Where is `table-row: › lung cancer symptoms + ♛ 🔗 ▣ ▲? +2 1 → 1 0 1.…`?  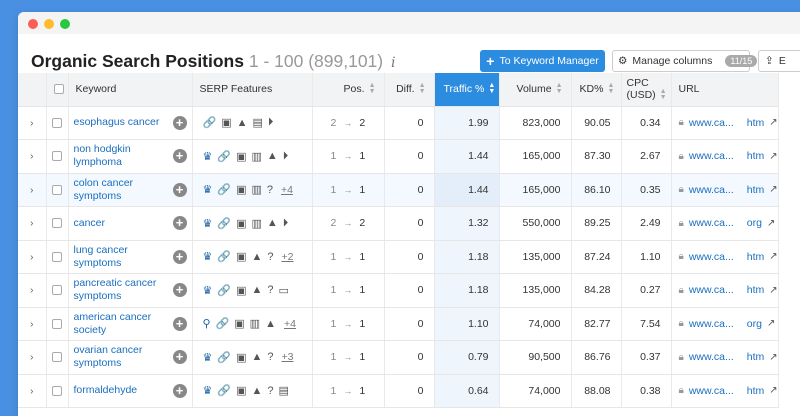 table-row: › lung cancer symptoms + ♛ 🔗 ▣ ▲? +2 1 → 1 0 1.… is located at coordinates (398, 257).